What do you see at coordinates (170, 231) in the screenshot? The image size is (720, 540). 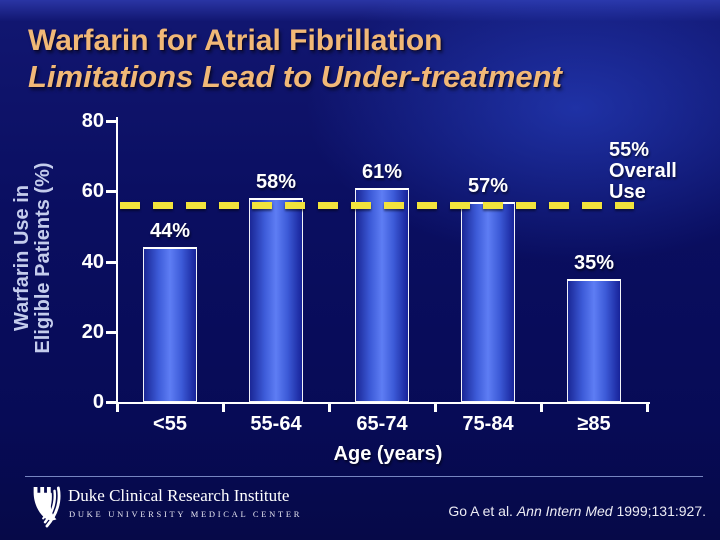 I see `bar-value-label: 44%` at bounding box center [170, 231].